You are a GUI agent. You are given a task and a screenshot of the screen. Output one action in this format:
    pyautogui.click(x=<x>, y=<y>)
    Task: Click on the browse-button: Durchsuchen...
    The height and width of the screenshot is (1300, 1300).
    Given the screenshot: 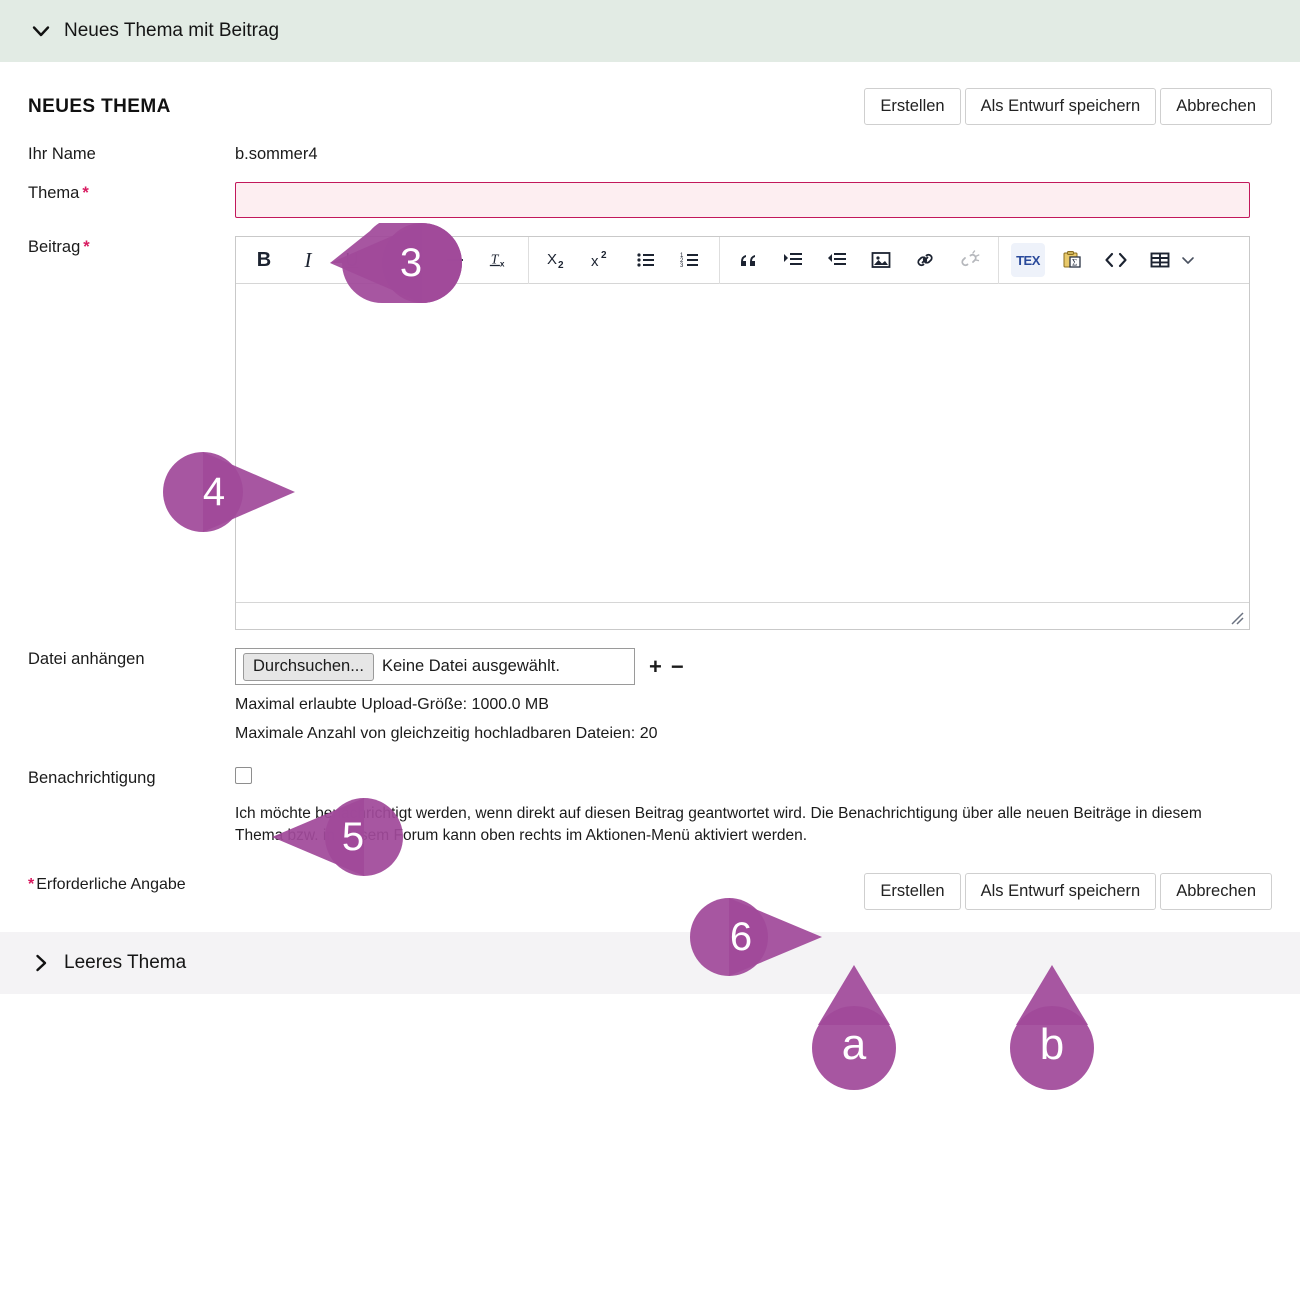 What is the action you would take?
    pyautogui.click(x=308, y=666)
    